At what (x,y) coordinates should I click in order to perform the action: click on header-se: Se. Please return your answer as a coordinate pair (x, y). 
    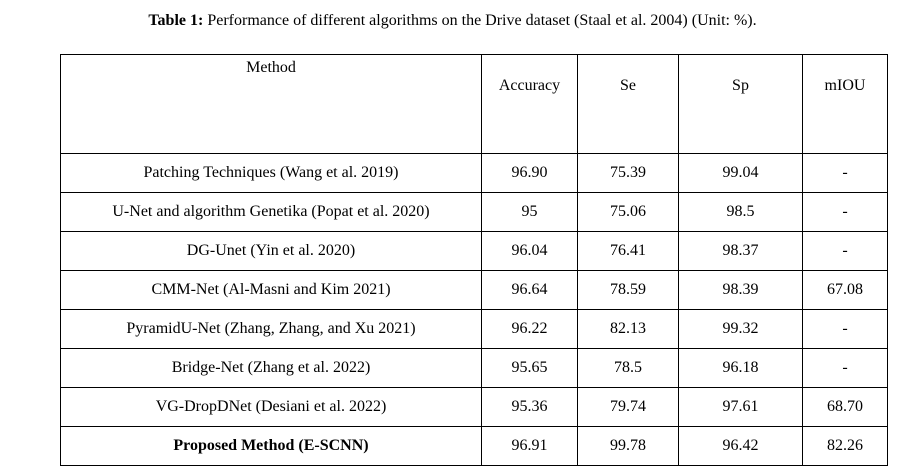
    Looking at the image, I should click on (628, 104).